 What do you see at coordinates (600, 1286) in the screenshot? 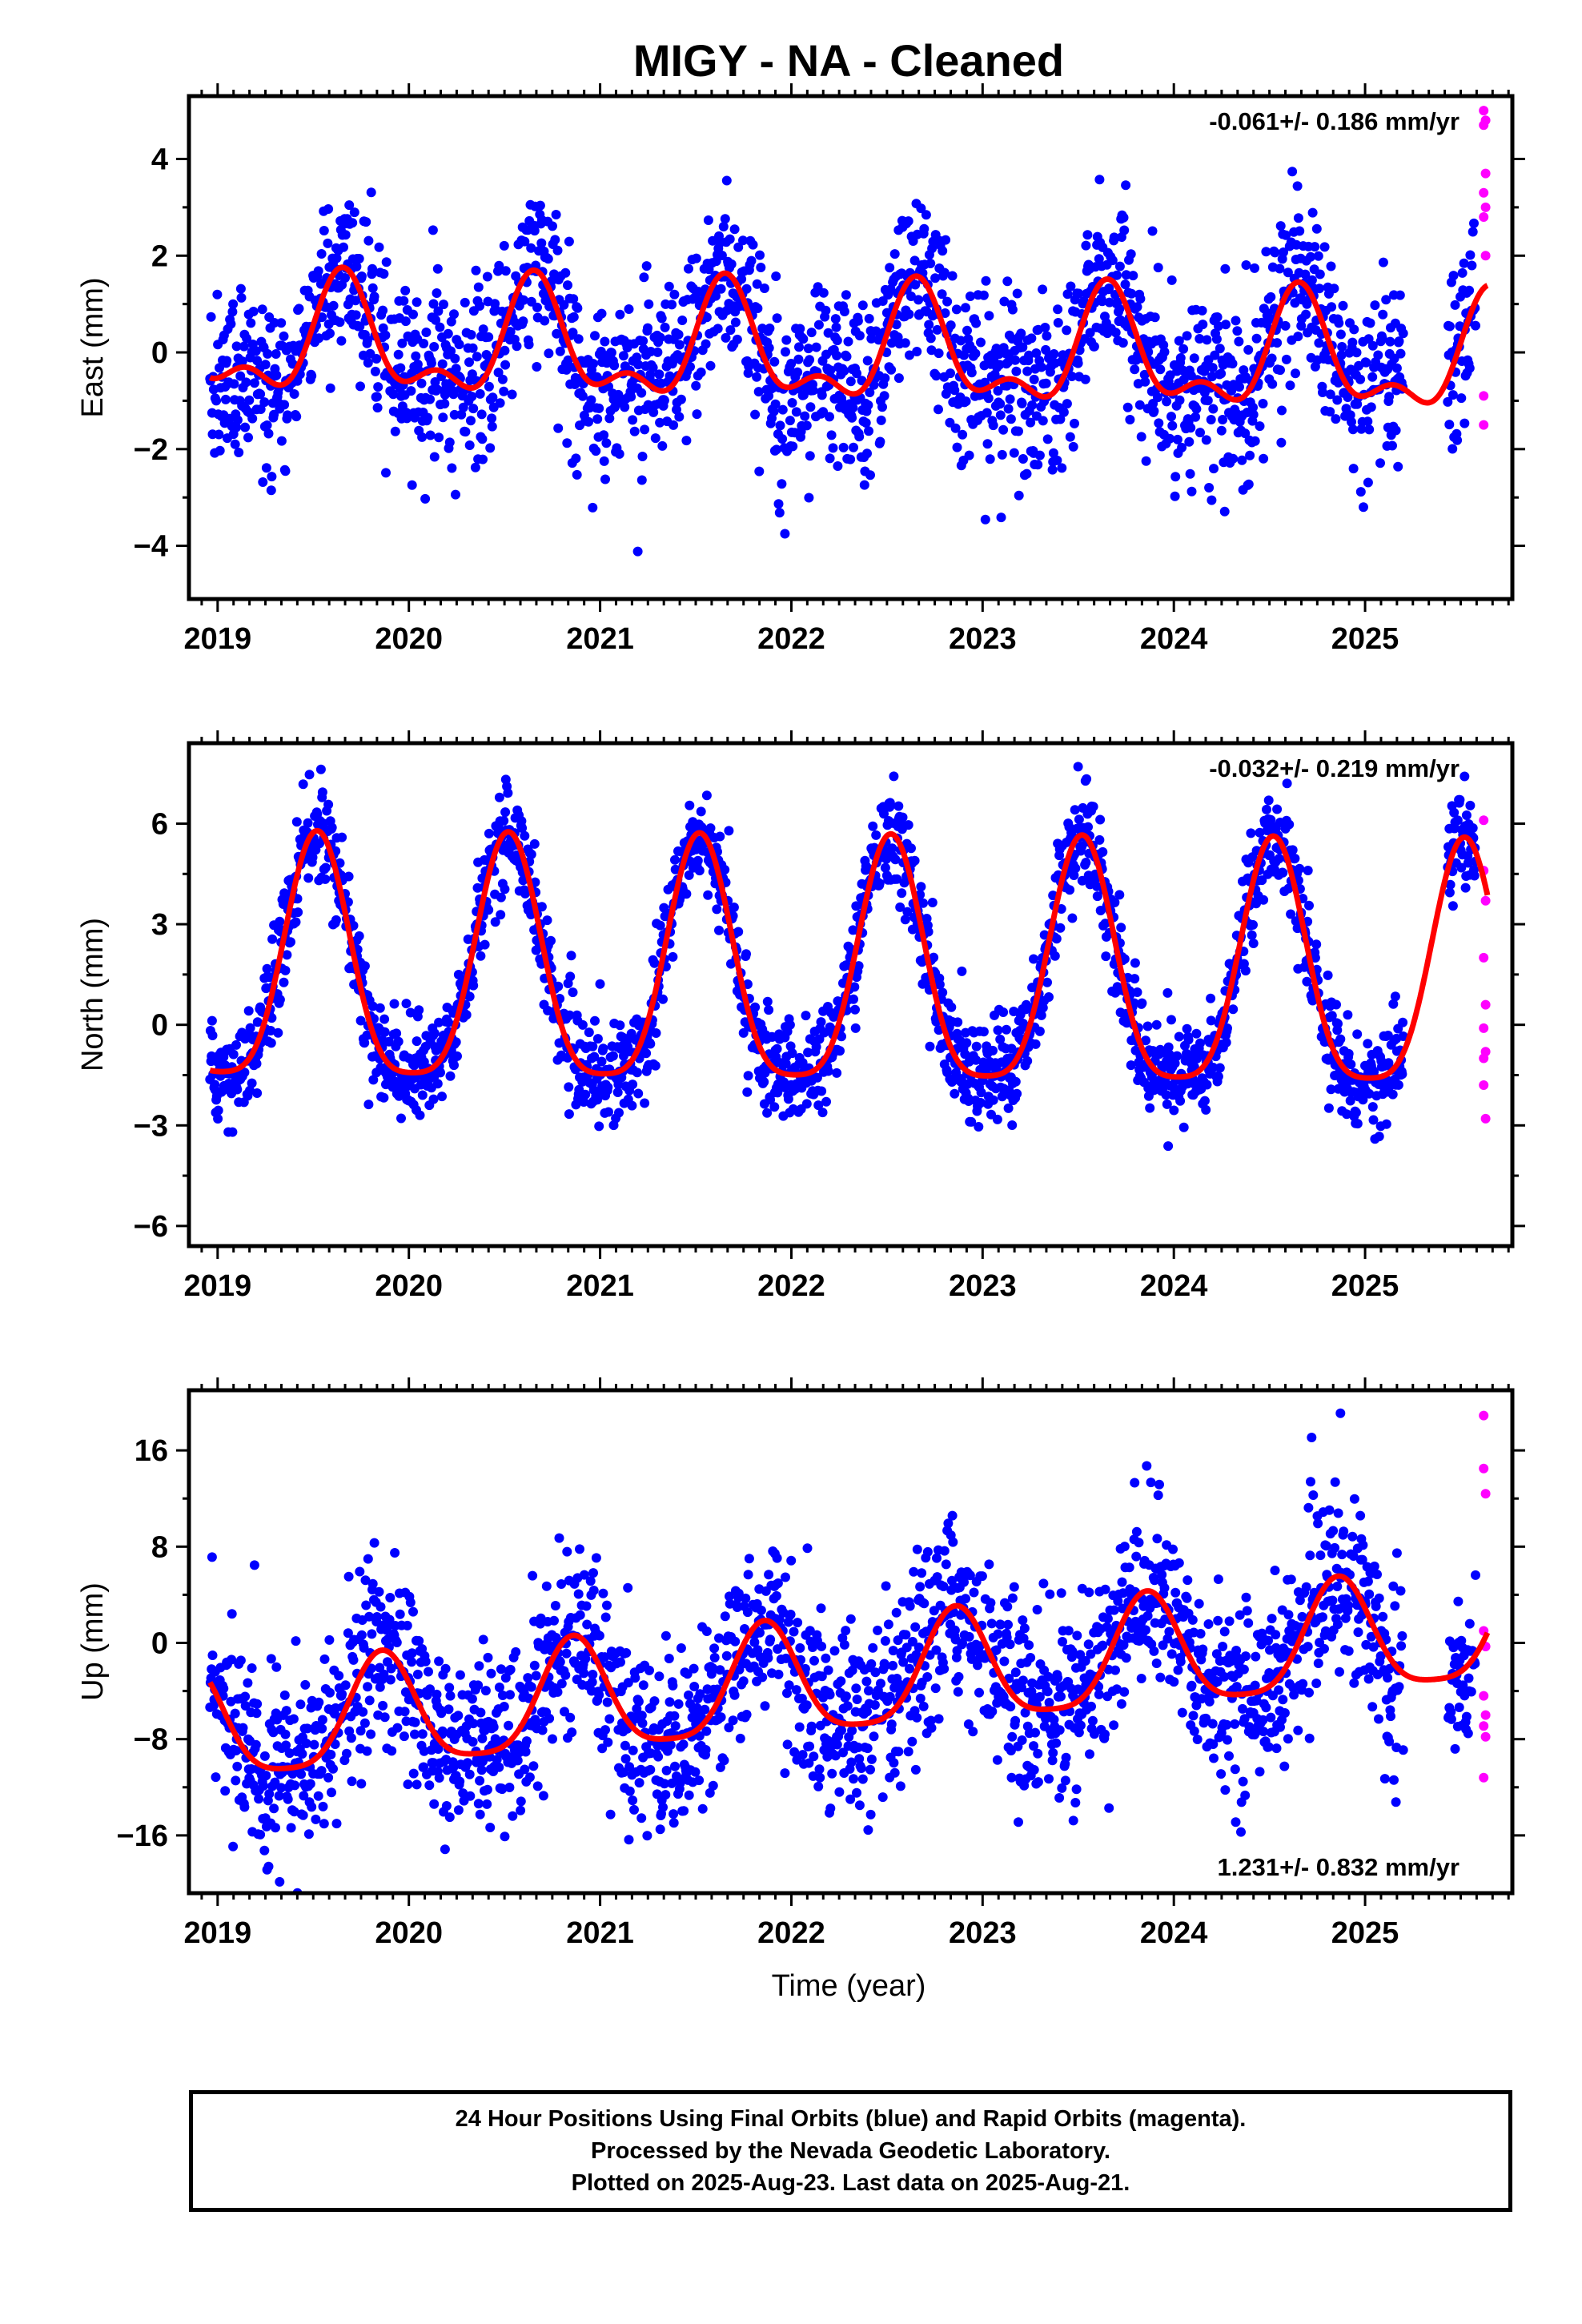
I see `x-tick-label: 2021` at bounding box center [600, 1286].